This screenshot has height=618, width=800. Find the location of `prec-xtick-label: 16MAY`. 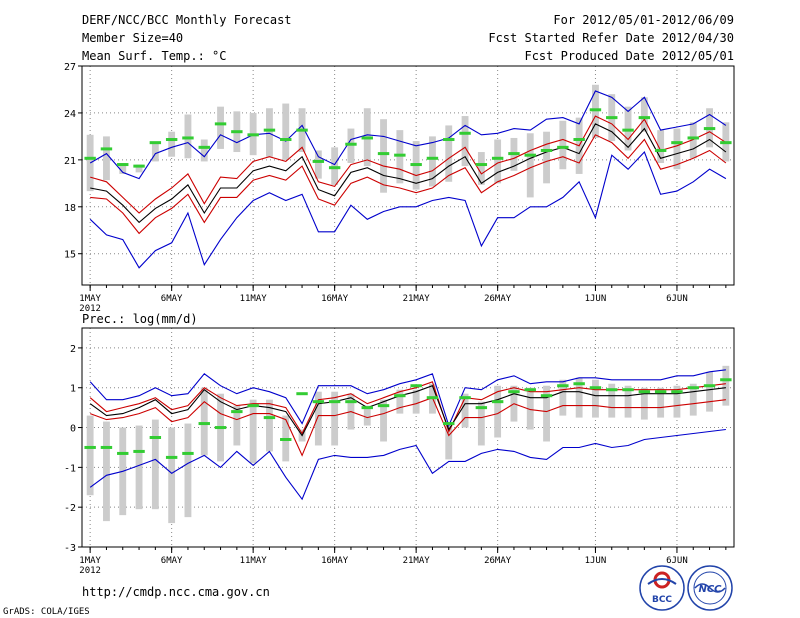

prec-xtick-label: 16MAY is located at coordinates (335, 561).